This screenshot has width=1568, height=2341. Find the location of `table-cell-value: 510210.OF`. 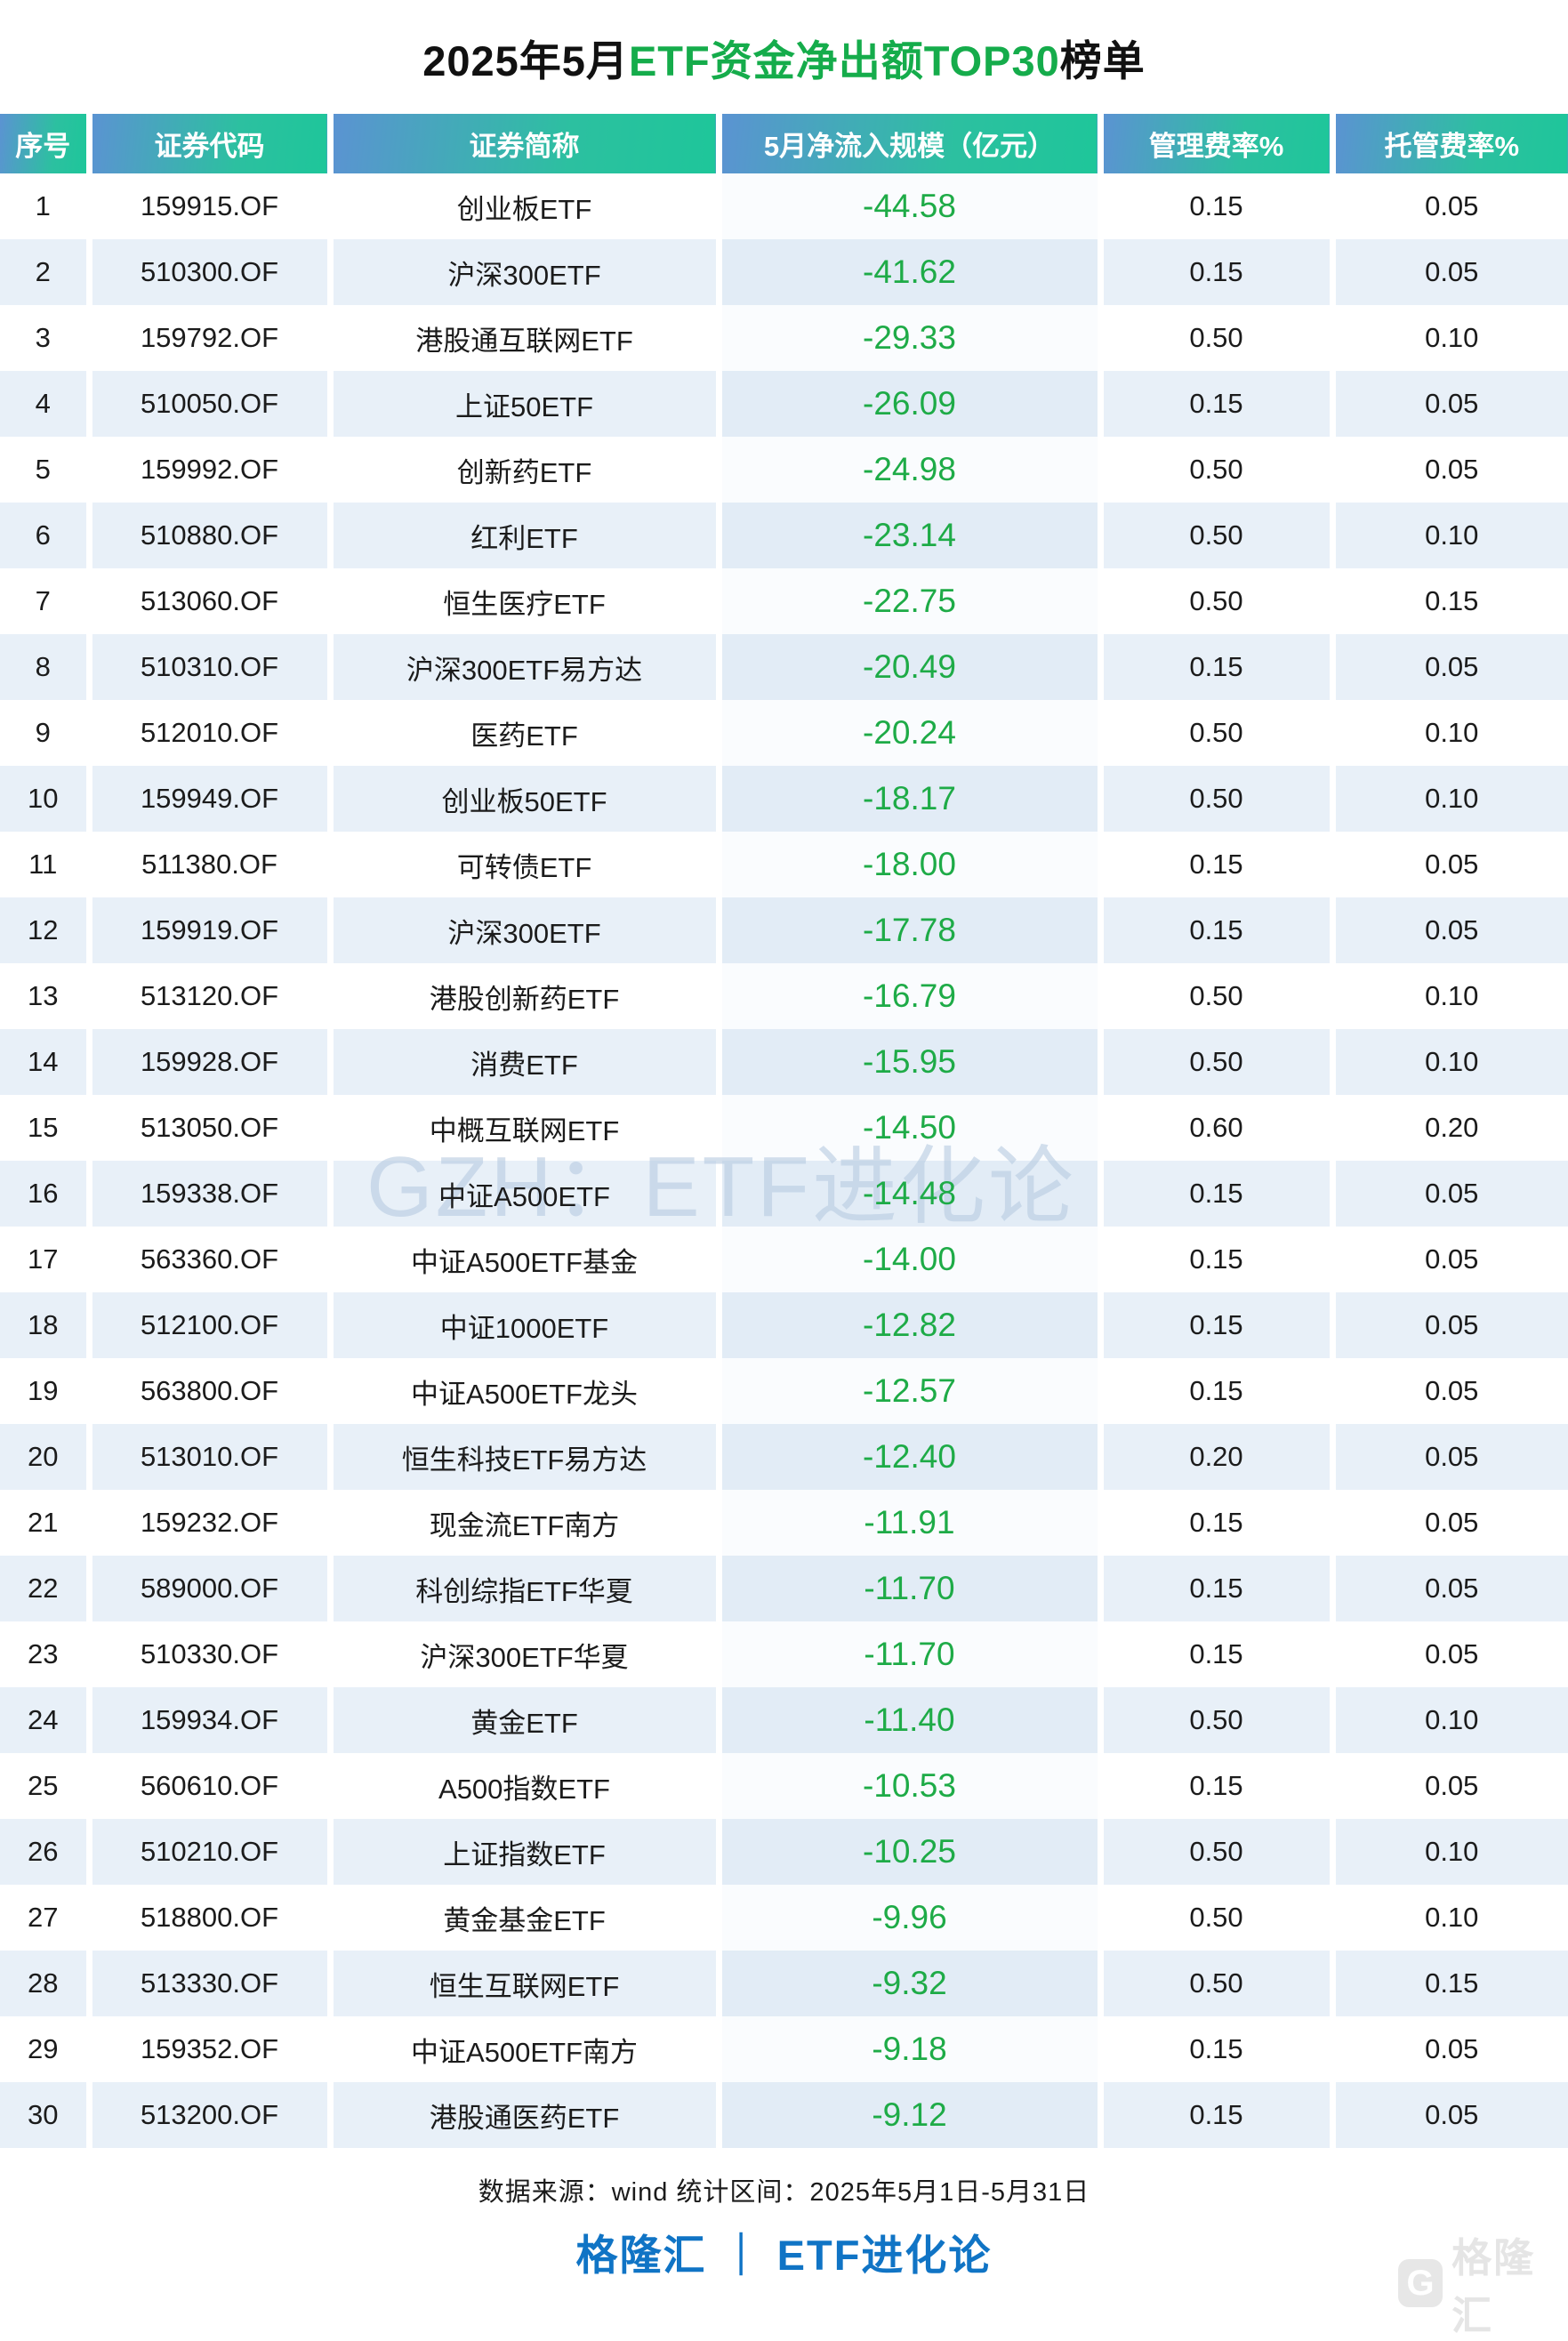

table-cell-value: 510210.OF is located at coordinates (209, 1851).